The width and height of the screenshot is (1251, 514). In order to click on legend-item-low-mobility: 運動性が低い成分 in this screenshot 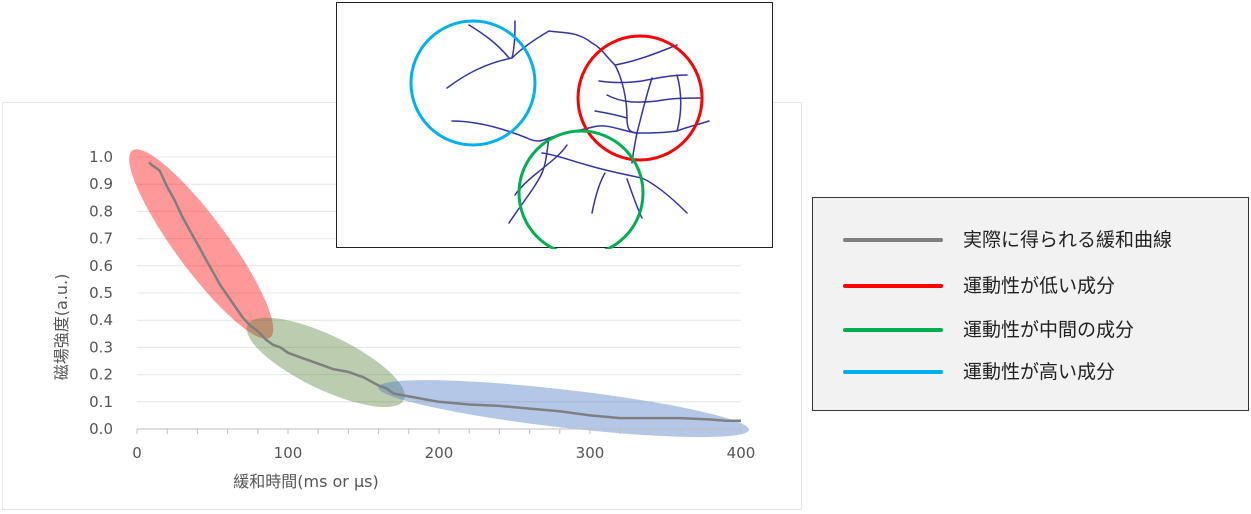, I will do `click(1030, 287)`.